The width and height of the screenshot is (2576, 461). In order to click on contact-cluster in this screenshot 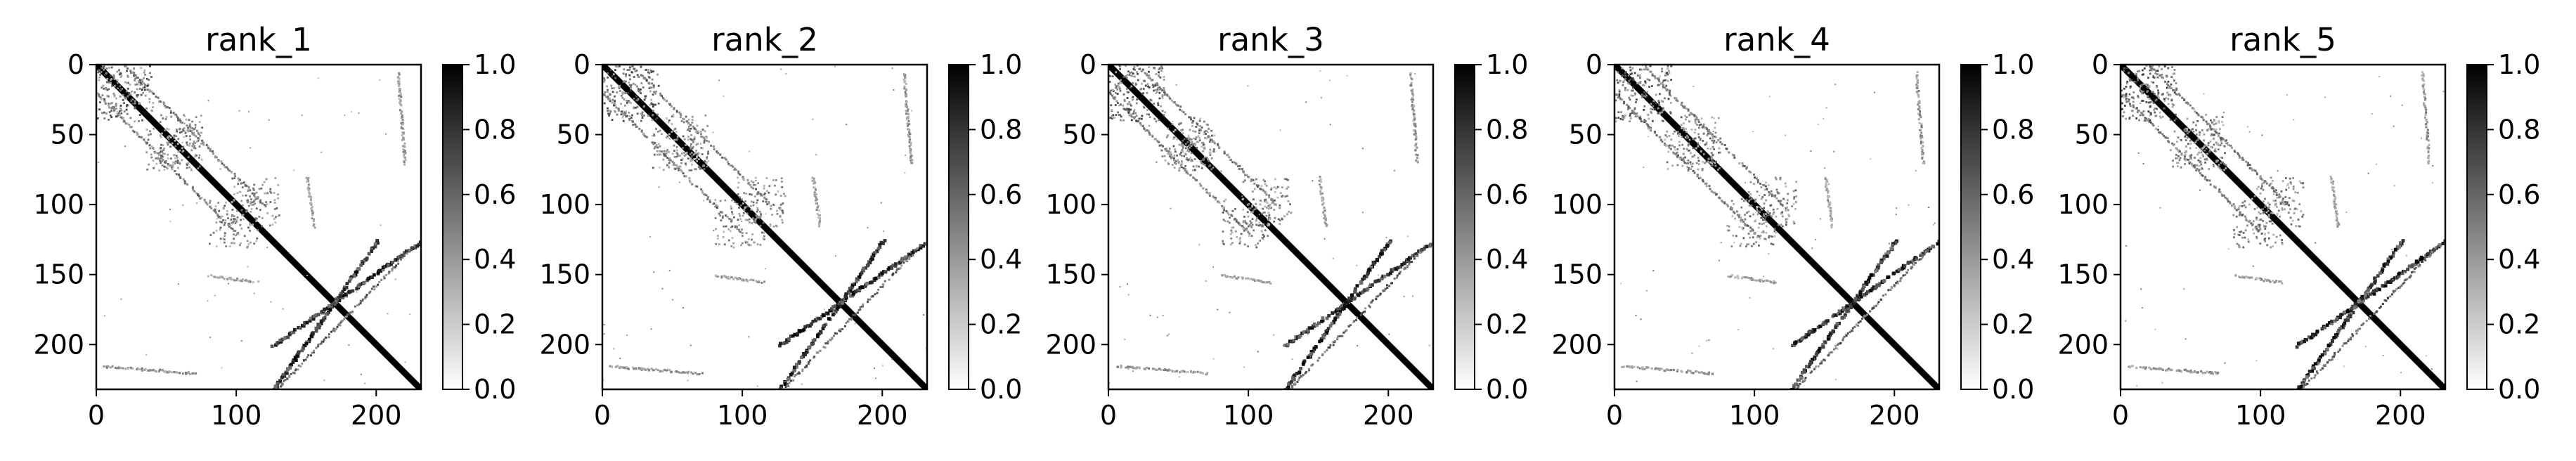, I will do `click(681, 142)`.